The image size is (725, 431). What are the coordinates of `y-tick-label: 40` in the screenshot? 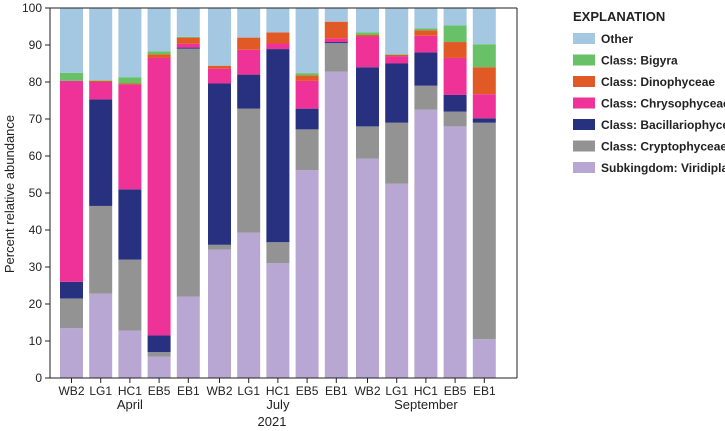 It's located at (36, 230).